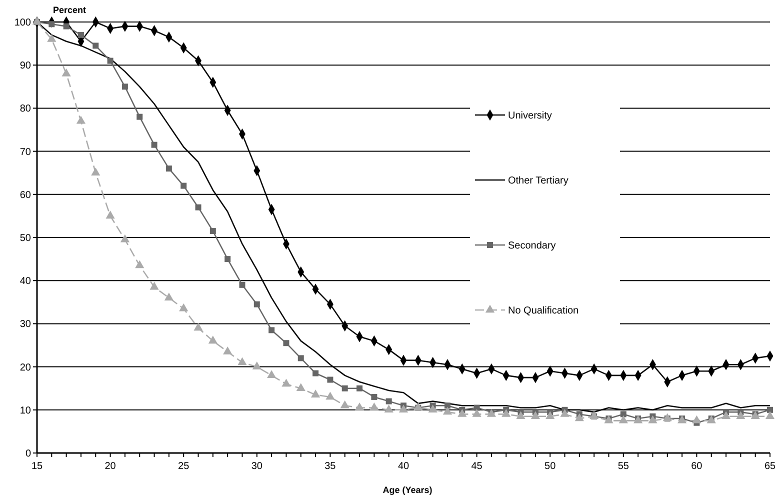  What do you see at coordinates (477, 466) in the screenshot?
I see `x-tick-label: 45` at bounding box center [477, 466].